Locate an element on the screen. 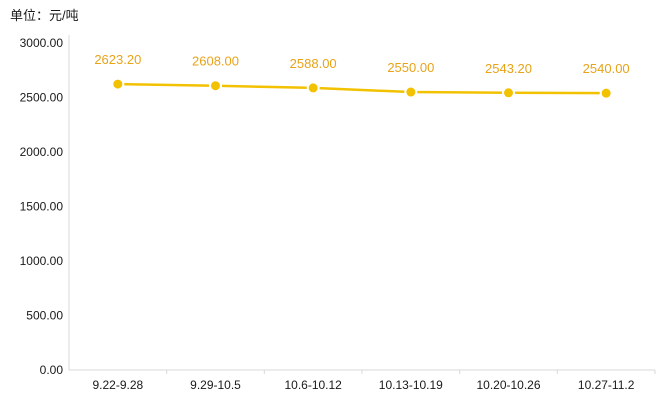 The image size is (669, 405). data-markers is located at coordinates (362, 88).